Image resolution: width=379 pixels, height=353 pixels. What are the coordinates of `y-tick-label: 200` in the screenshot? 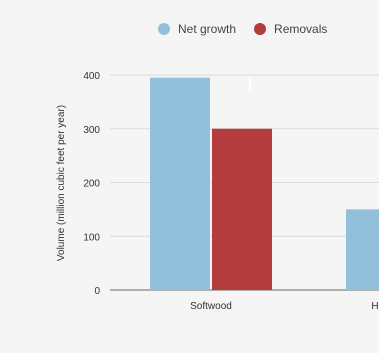 It's located at (91, 184).